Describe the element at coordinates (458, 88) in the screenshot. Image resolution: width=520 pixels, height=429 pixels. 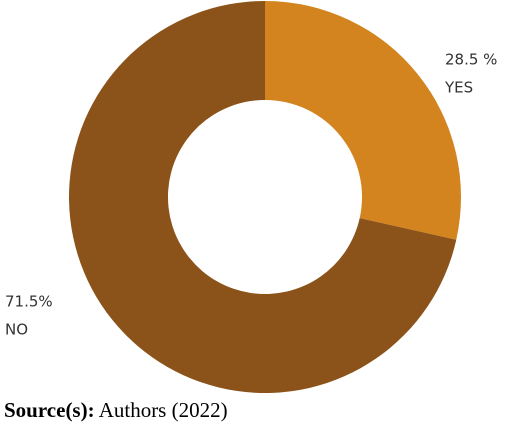
I see `category-label: YES` at that location.